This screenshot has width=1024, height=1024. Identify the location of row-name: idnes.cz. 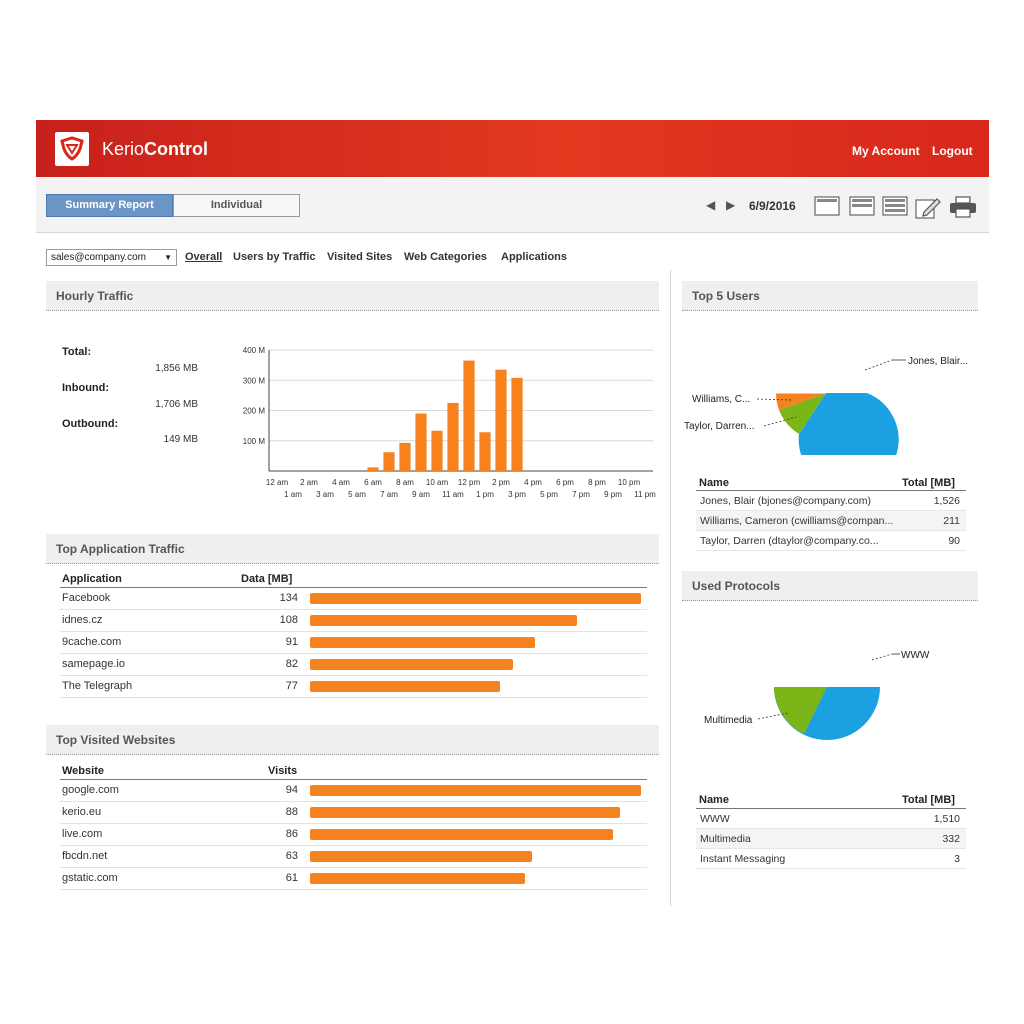
(82, 620).